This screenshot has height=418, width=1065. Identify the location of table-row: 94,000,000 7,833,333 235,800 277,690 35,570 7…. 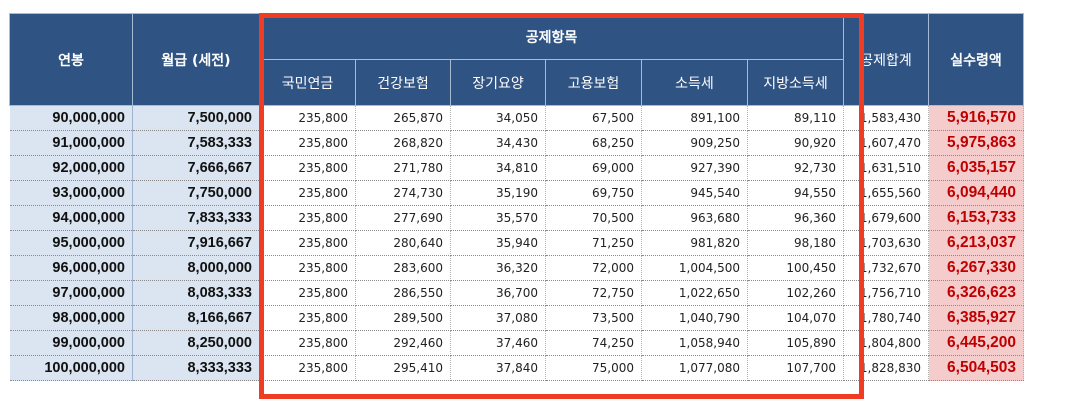
(516, 218).